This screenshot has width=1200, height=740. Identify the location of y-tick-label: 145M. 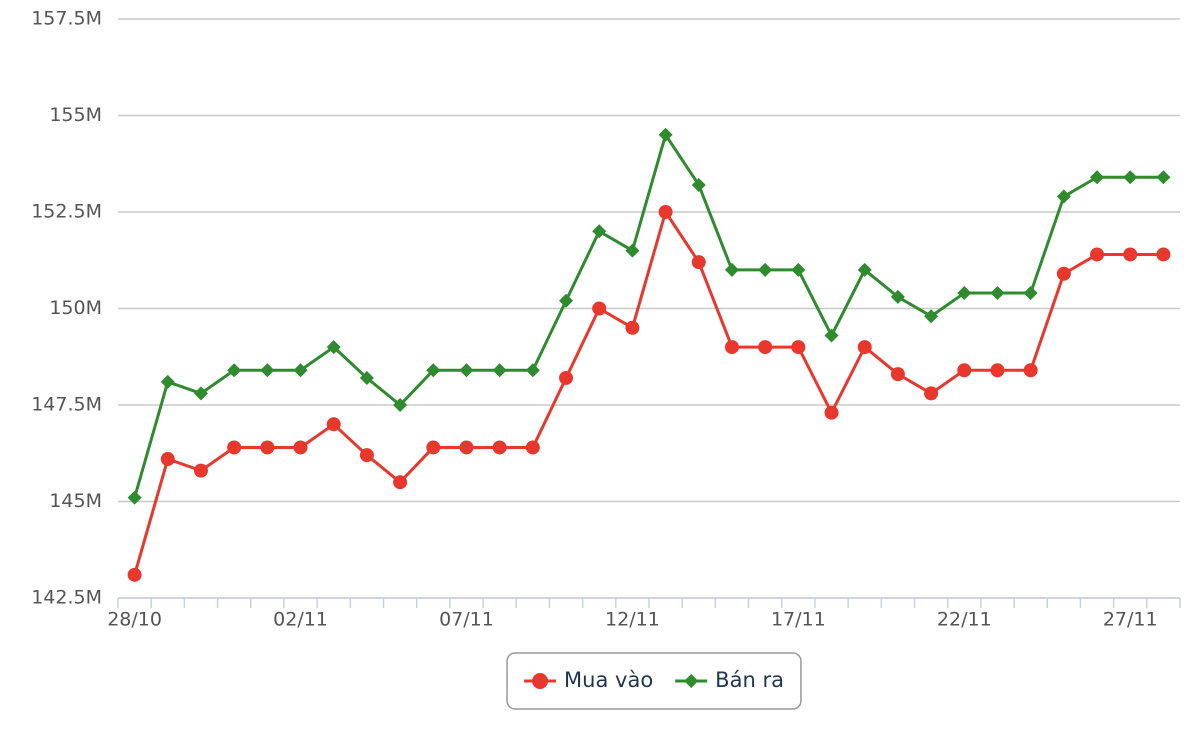
(75, 501).